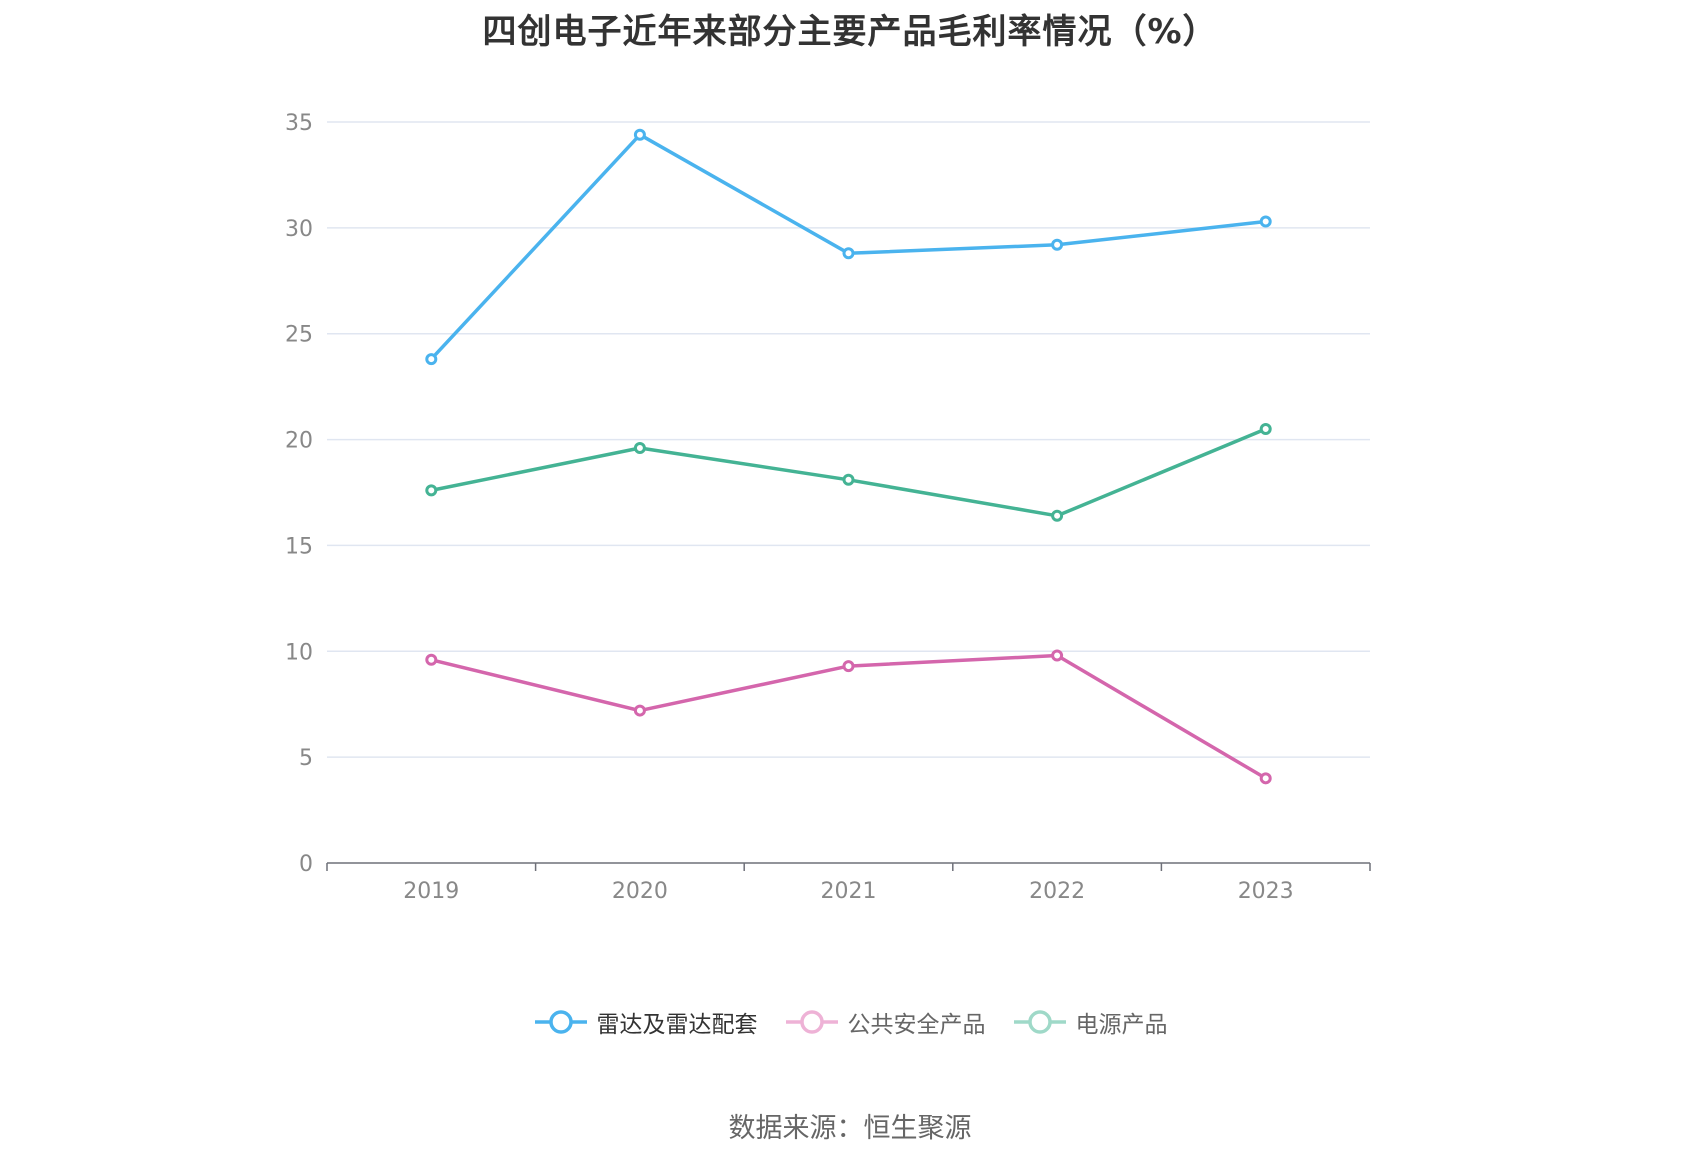 The height and width of the screenshot is (1150, 1700). I want to click on y-tick-label: 0, so click(306, 864).